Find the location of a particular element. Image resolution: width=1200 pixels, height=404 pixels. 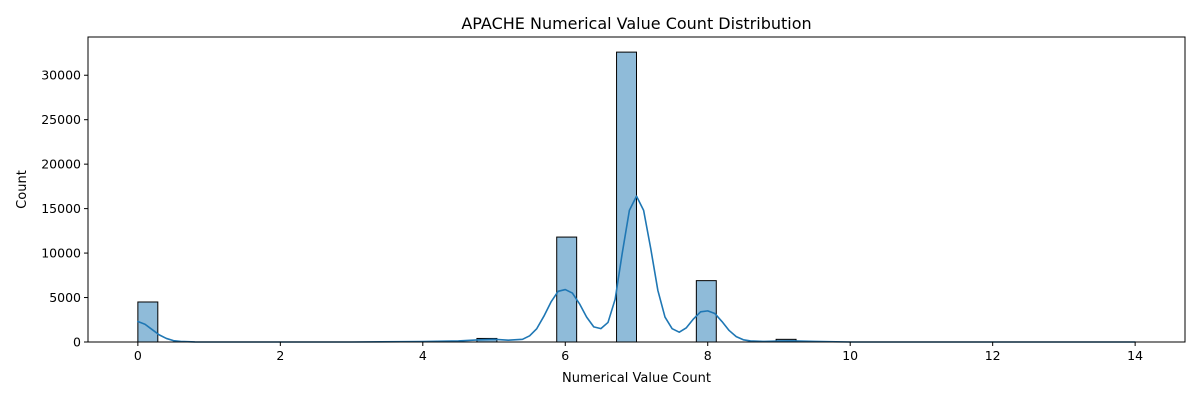

x-tick-label: 4 is located at coordinates (423, 355).